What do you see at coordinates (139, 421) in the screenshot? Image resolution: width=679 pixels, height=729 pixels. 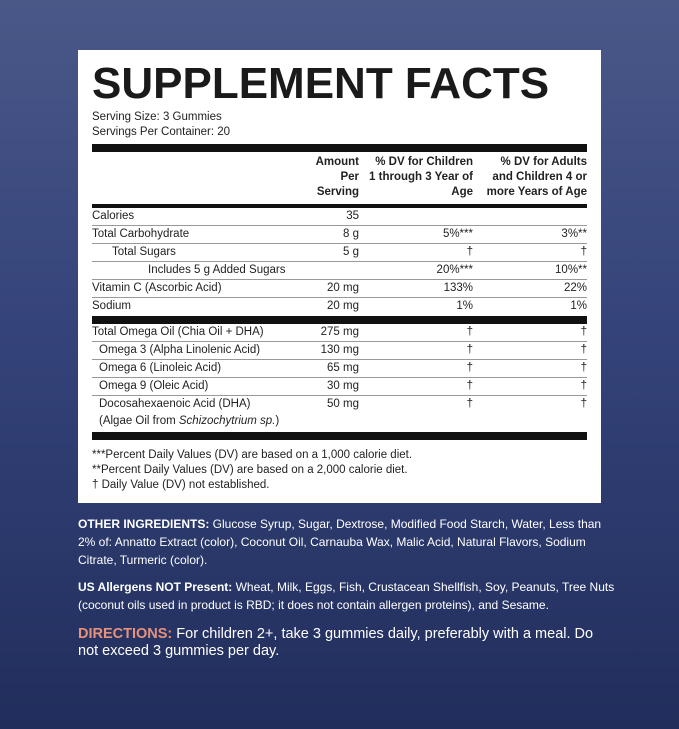 I see `nutrient-source-text: (Algae Oil from` at bounding box center [139, 421].